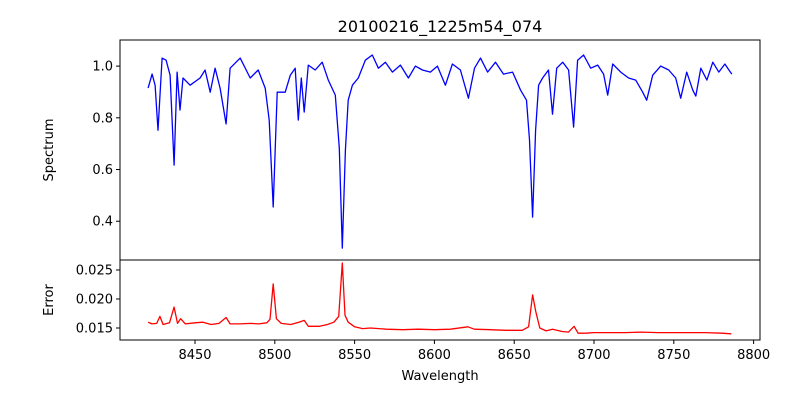 Image resolution: width=800 pixels, height=400 pixels. Describe the element at coordinates (753, 355) in the screenshot. I see `error-xtick-label: 8800` at that location.